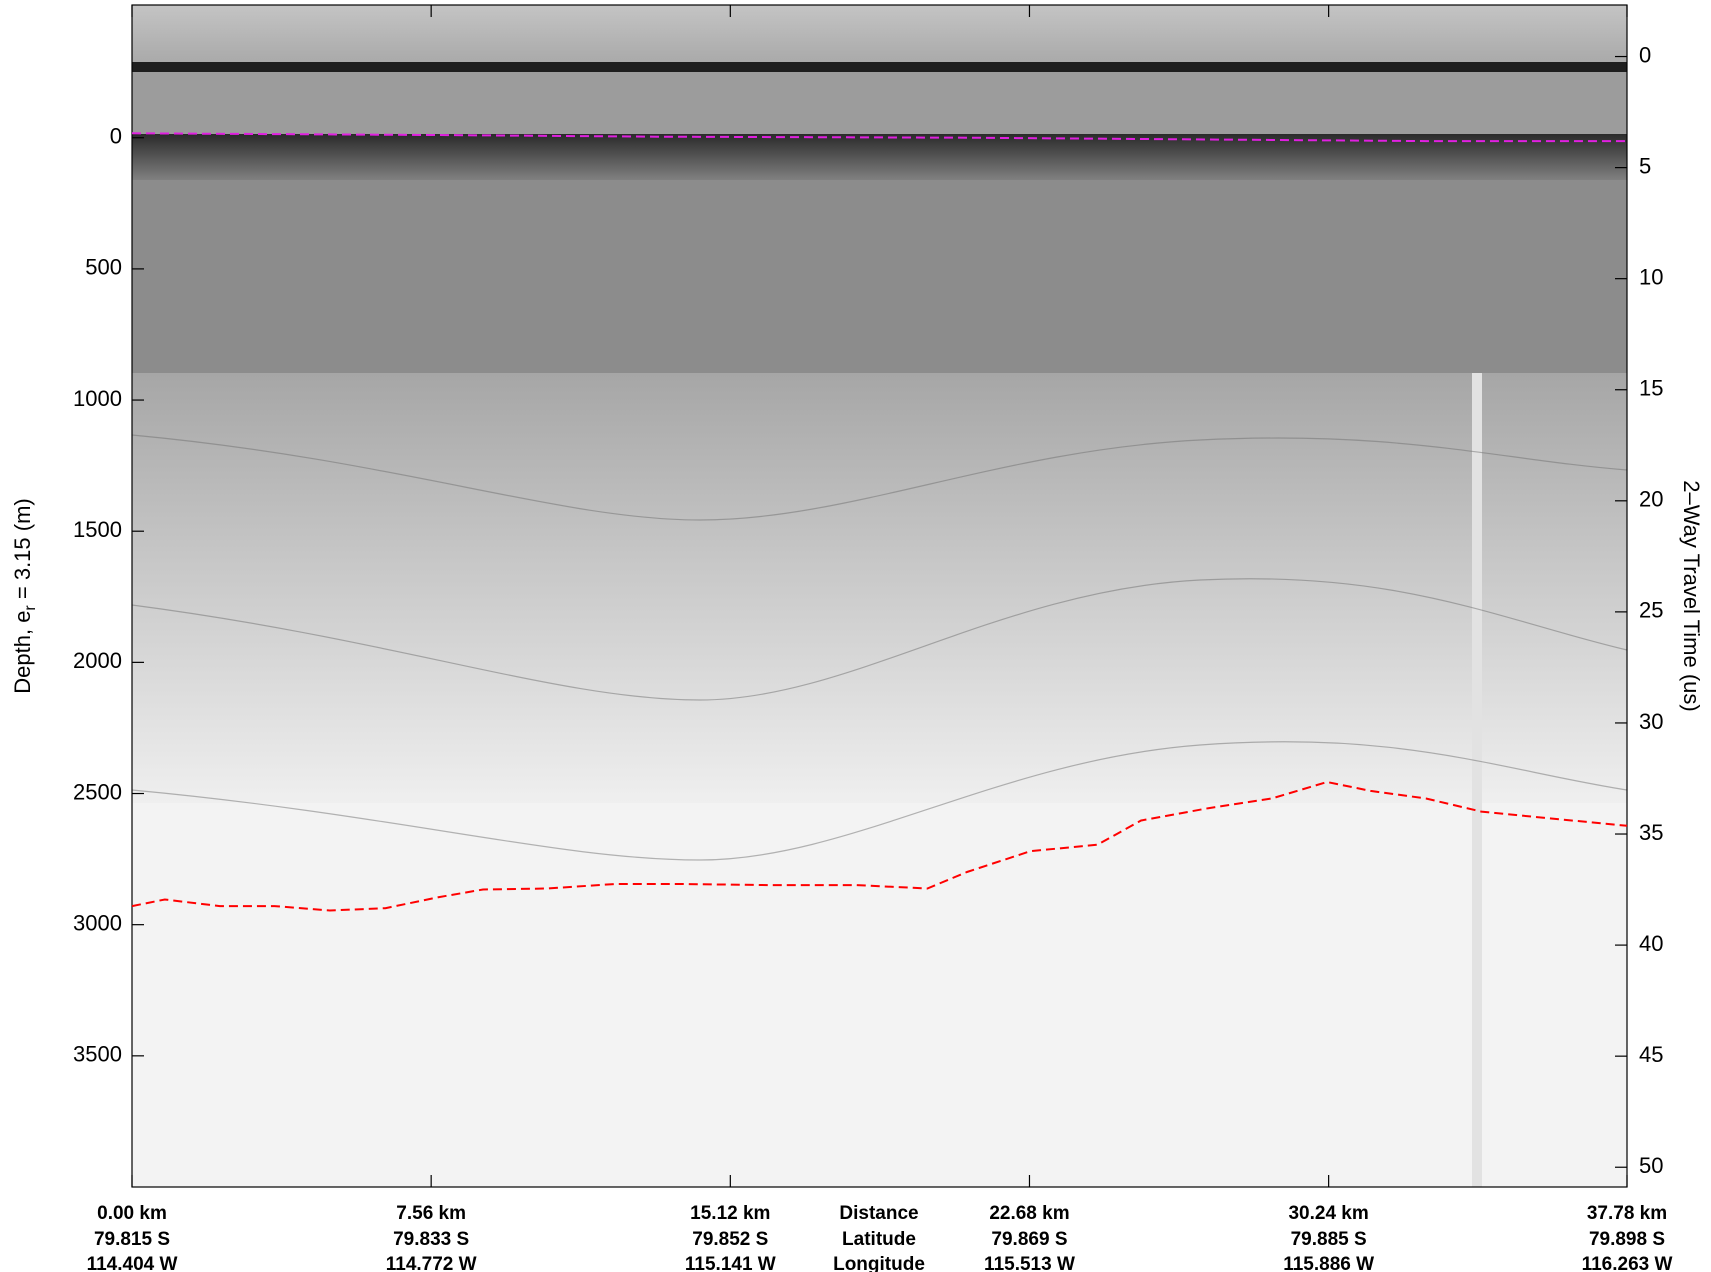  Describe the element at coordinates (132, 1263) in the screenshot. I see `longitude-label: 114.404 W` at that location.